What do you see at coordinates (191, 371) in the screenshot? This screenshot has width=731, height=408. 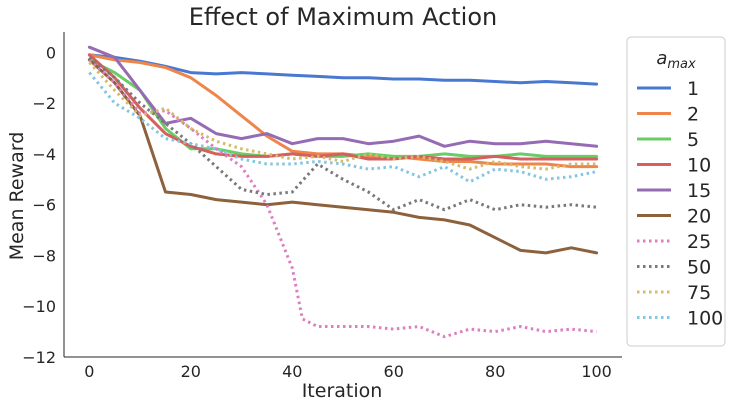 I see `x-tick-label: 20` at bounding box center [191, 371].